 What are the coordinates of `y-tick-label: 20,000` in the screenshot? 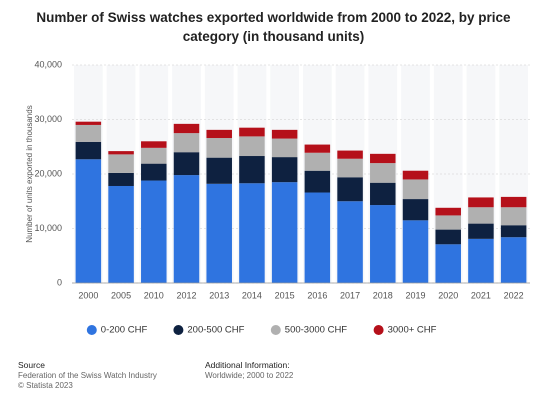 It's located at (48, 173).